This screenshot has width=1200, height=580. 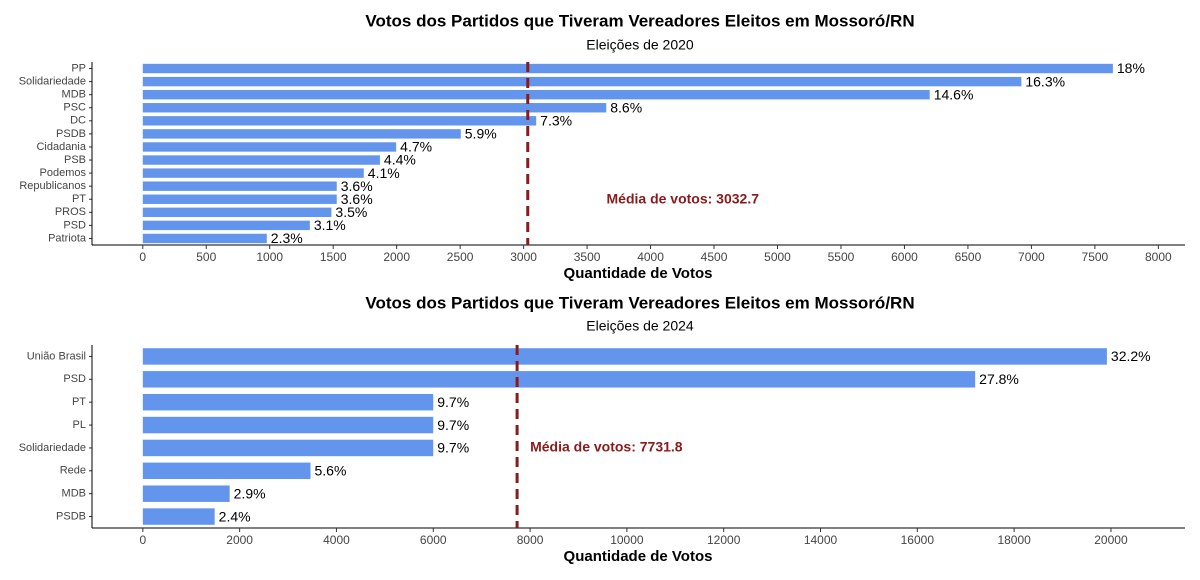 I want to click on y-tick-label: Republicanos, so click(x=52, y=186).